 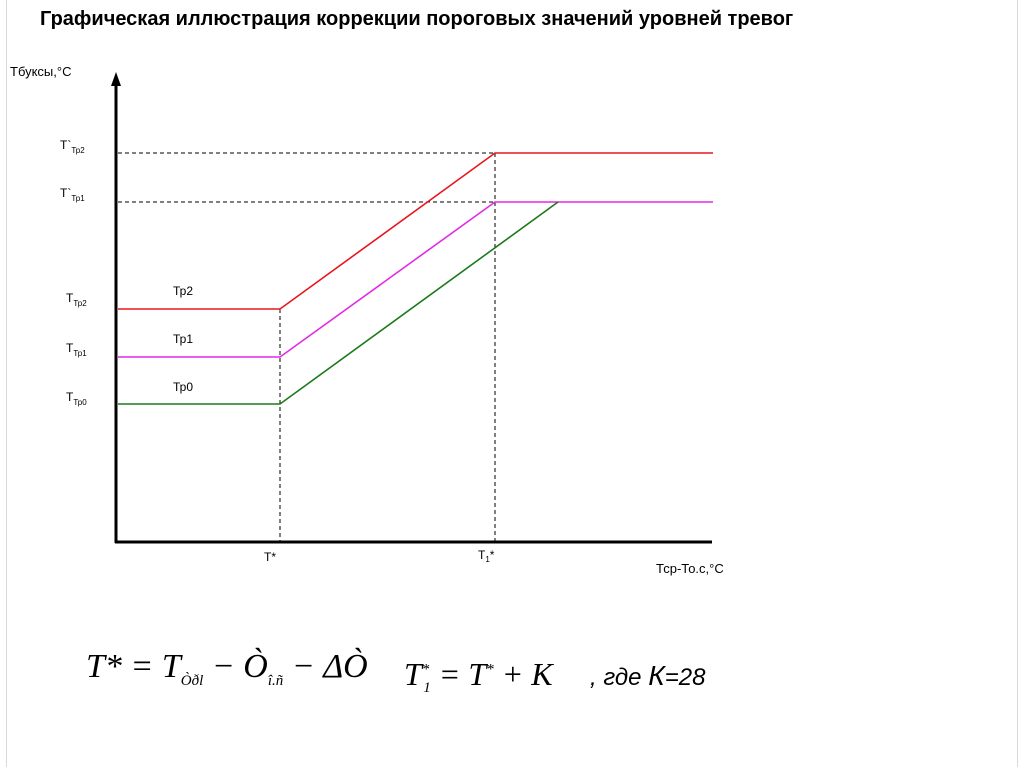 I want to click on y-tick-label-tp2: TТр2, so click(x=76, y=299).